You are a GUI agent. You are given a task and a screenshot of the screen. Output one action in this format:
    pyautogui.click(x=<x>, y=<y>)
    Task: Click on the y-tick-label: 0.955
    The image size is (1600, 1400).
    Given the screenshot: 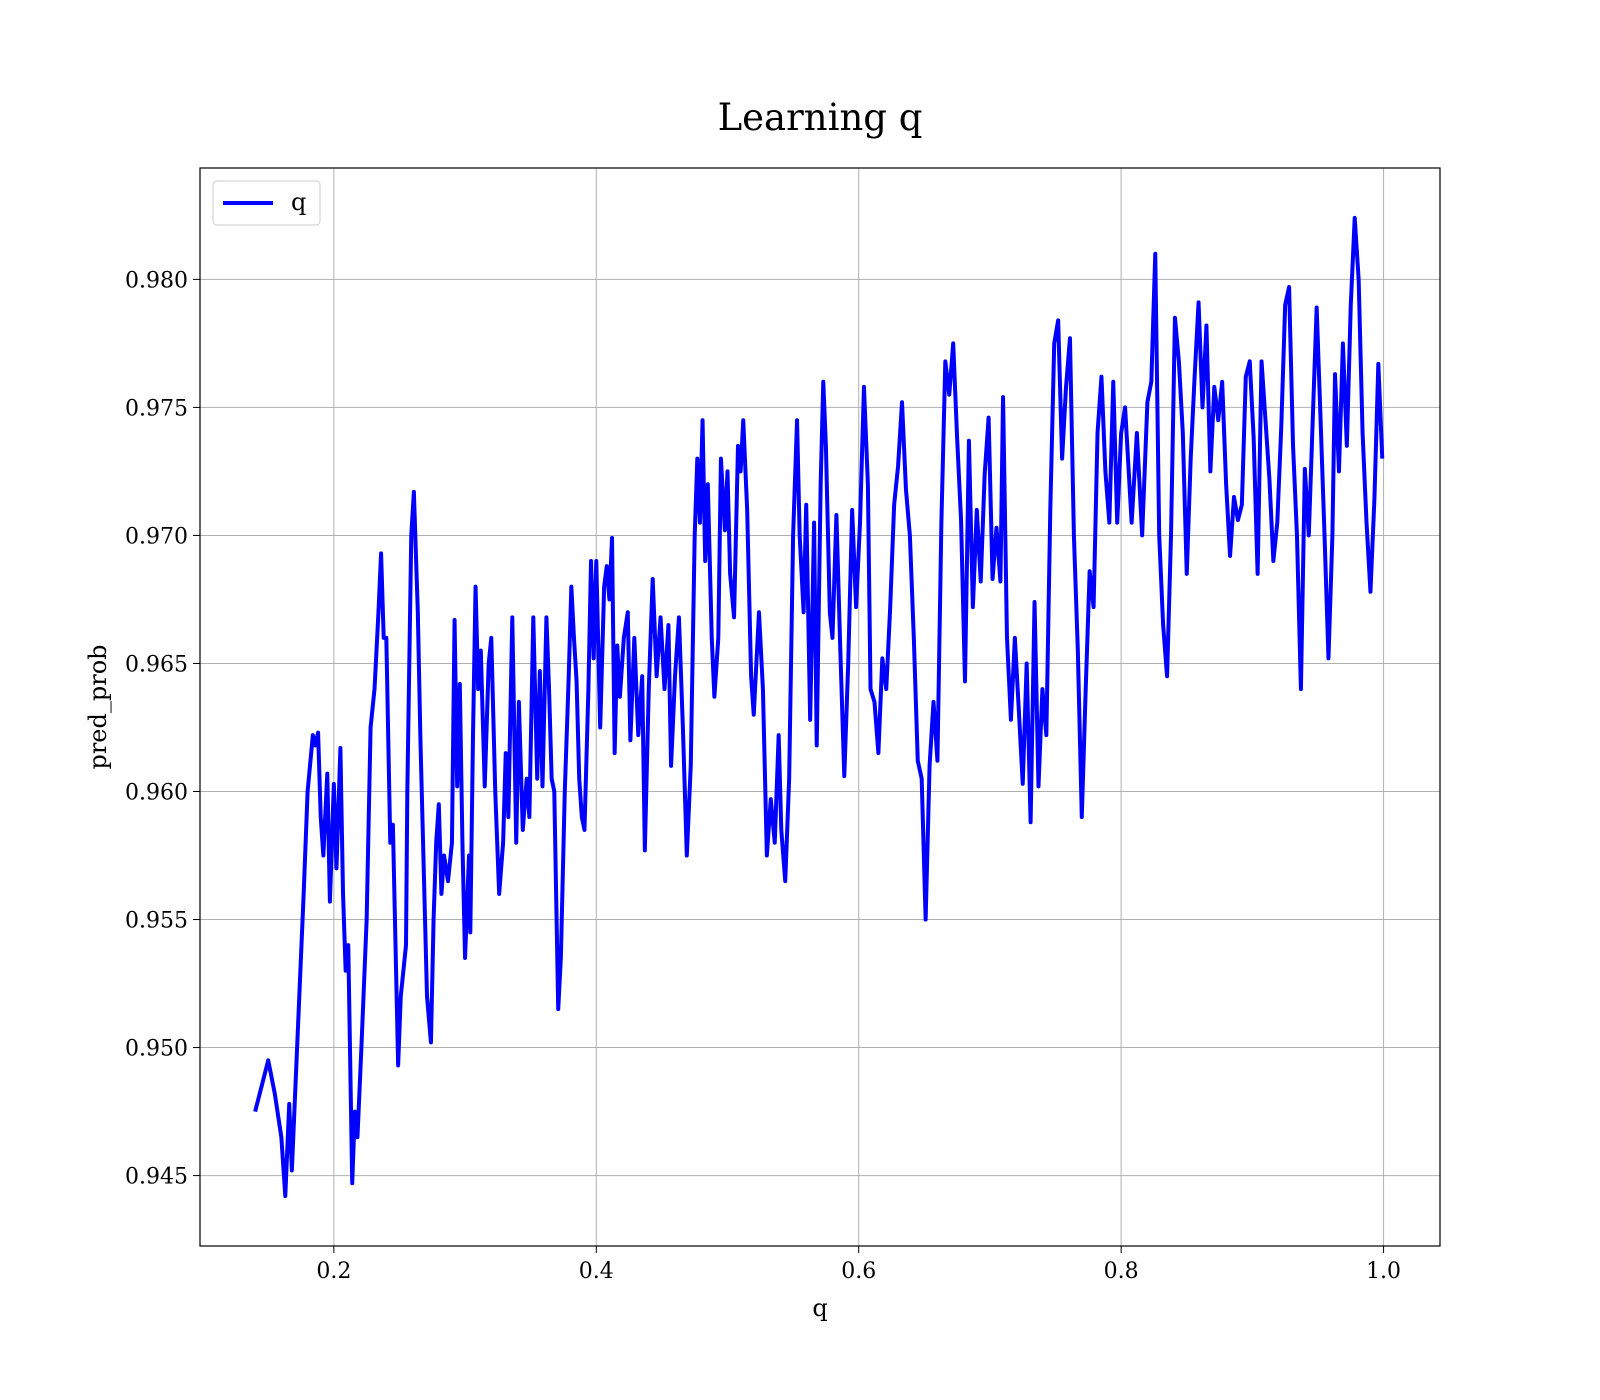 What is the action you would take?
    pyautogui.click(x=156, y=921)
    